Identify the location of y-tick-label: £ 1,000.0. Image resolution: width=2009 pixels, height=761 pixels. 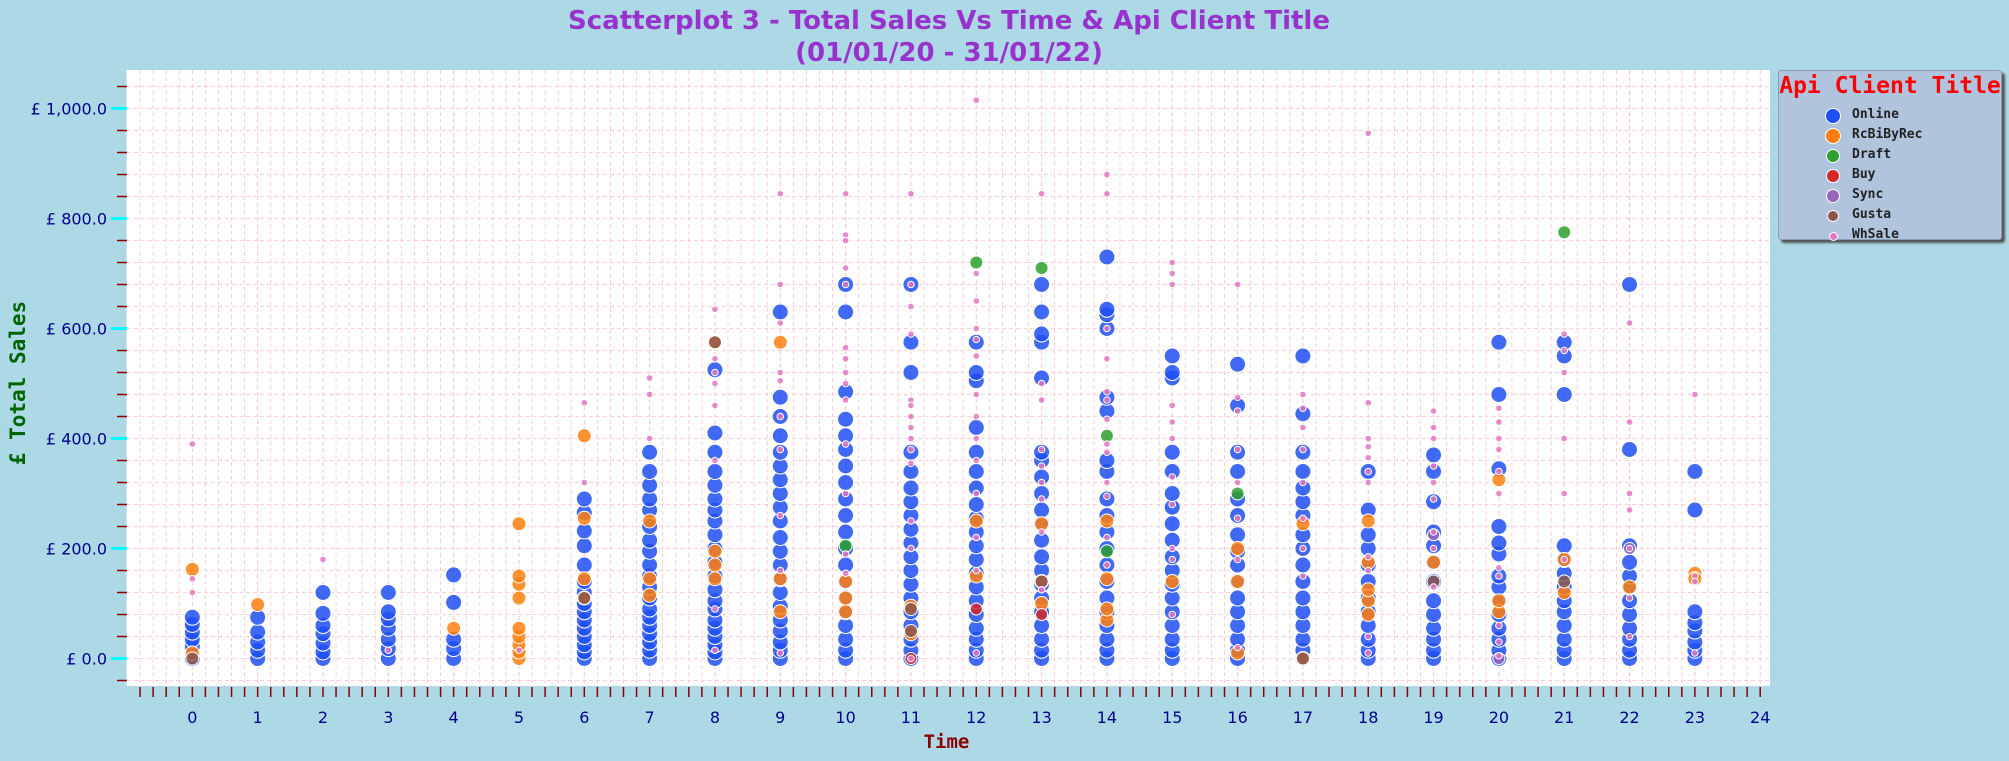
(69, 109).